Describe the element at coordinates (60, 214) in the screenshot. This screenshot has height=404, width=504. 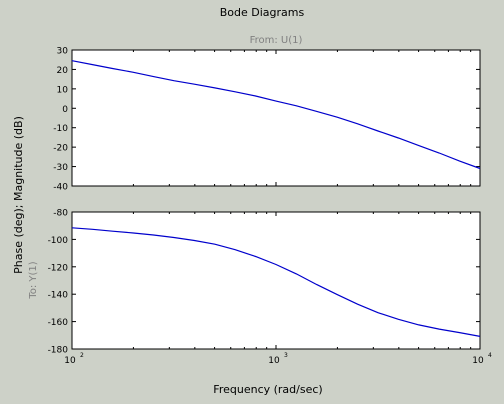
I see `y-tick-label: -80` at that location.